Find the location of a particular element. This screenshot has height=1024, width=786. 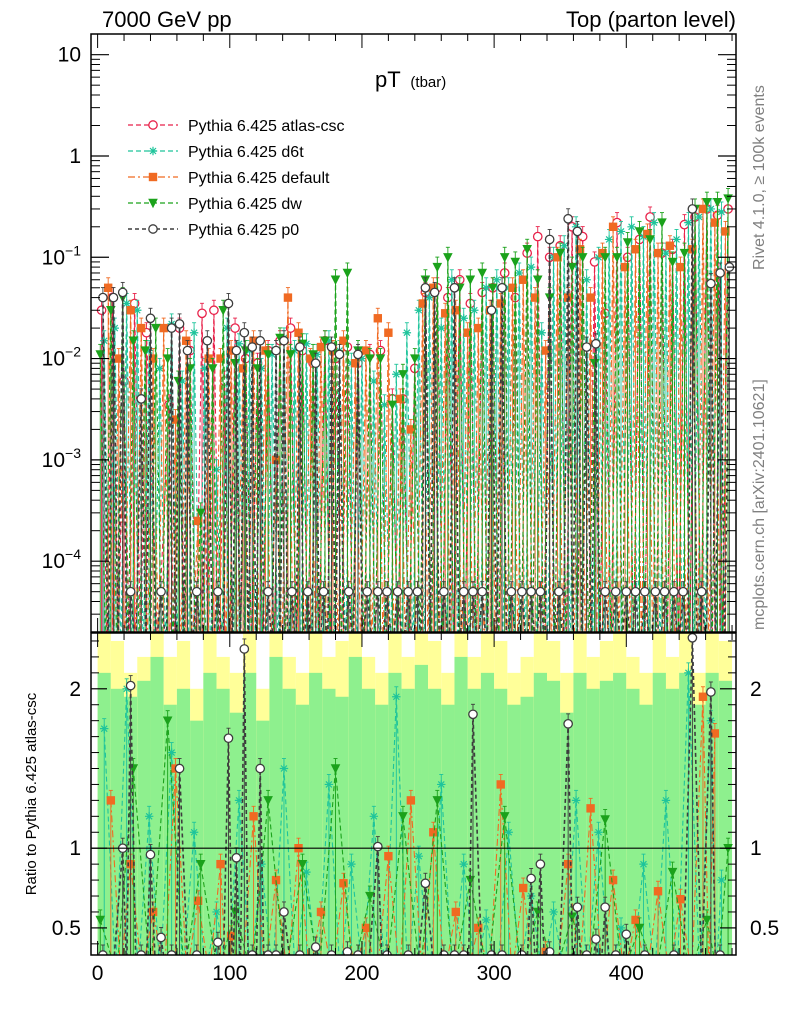

header-left-label: 7000 GeV pp is located at coordinates (167, 19).